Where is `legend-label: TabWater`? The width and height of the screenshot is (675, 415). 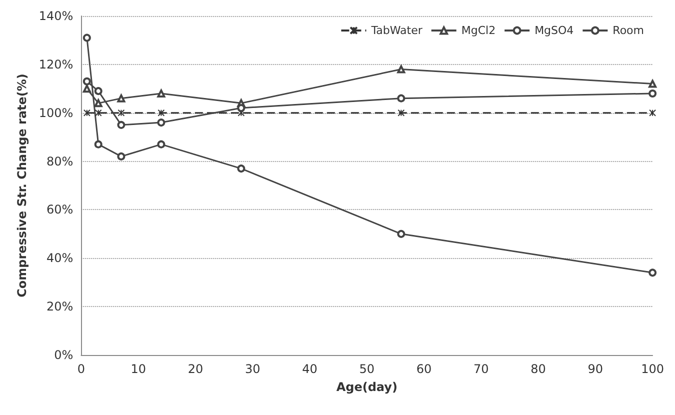
legend-label: TabWater is located at coordinates (396, 30).